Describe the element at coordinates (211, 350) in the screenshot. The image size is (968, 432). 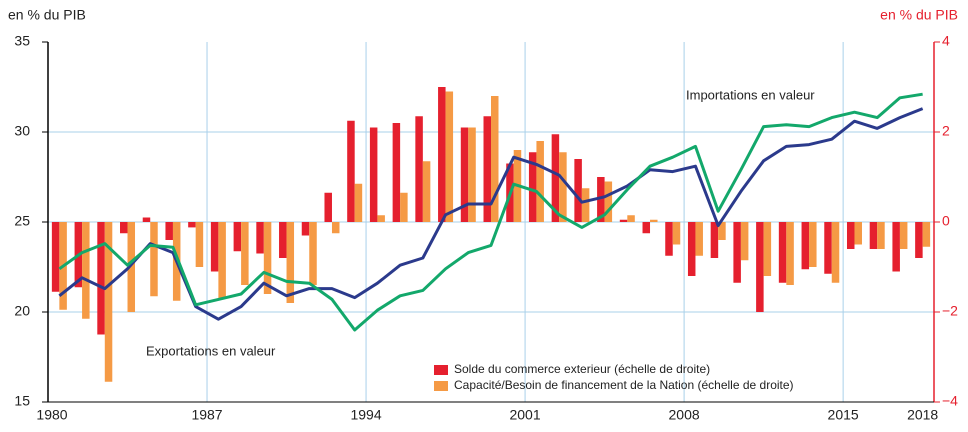
I see `series-annotation: Exportations en valeur` at that location.